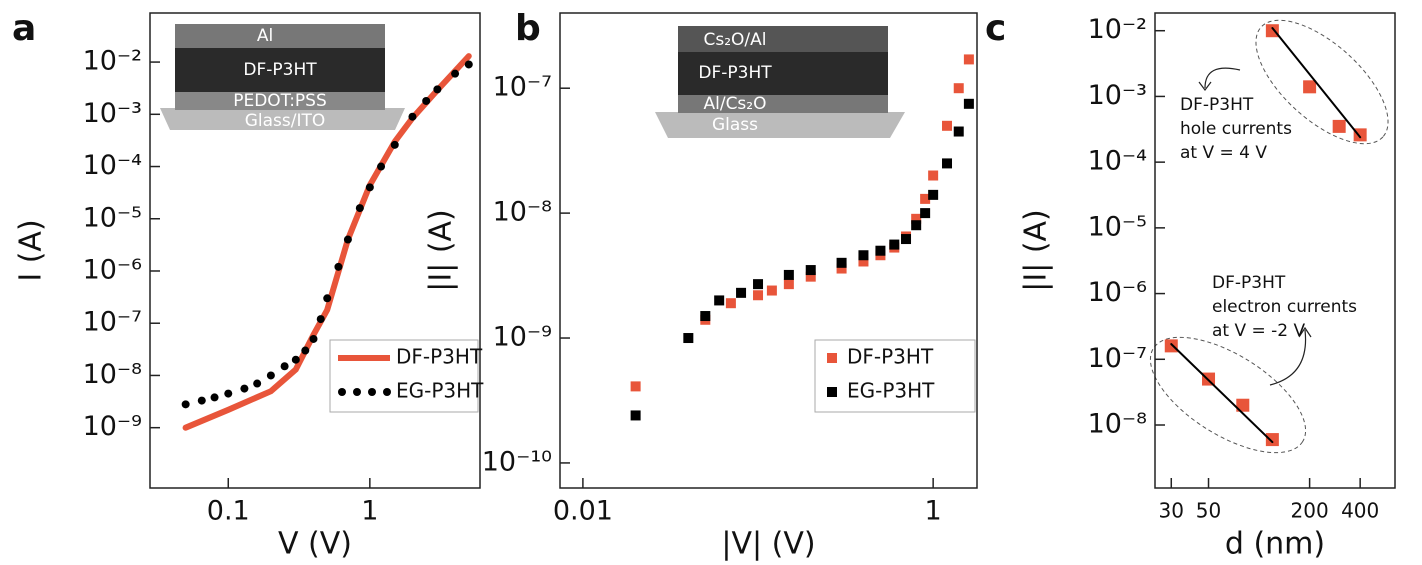  What do you see at coordinates (734, 104) in the screenshot?
I see `inset-layer: Al/Cs₂O` at bounding box center [734, 104].